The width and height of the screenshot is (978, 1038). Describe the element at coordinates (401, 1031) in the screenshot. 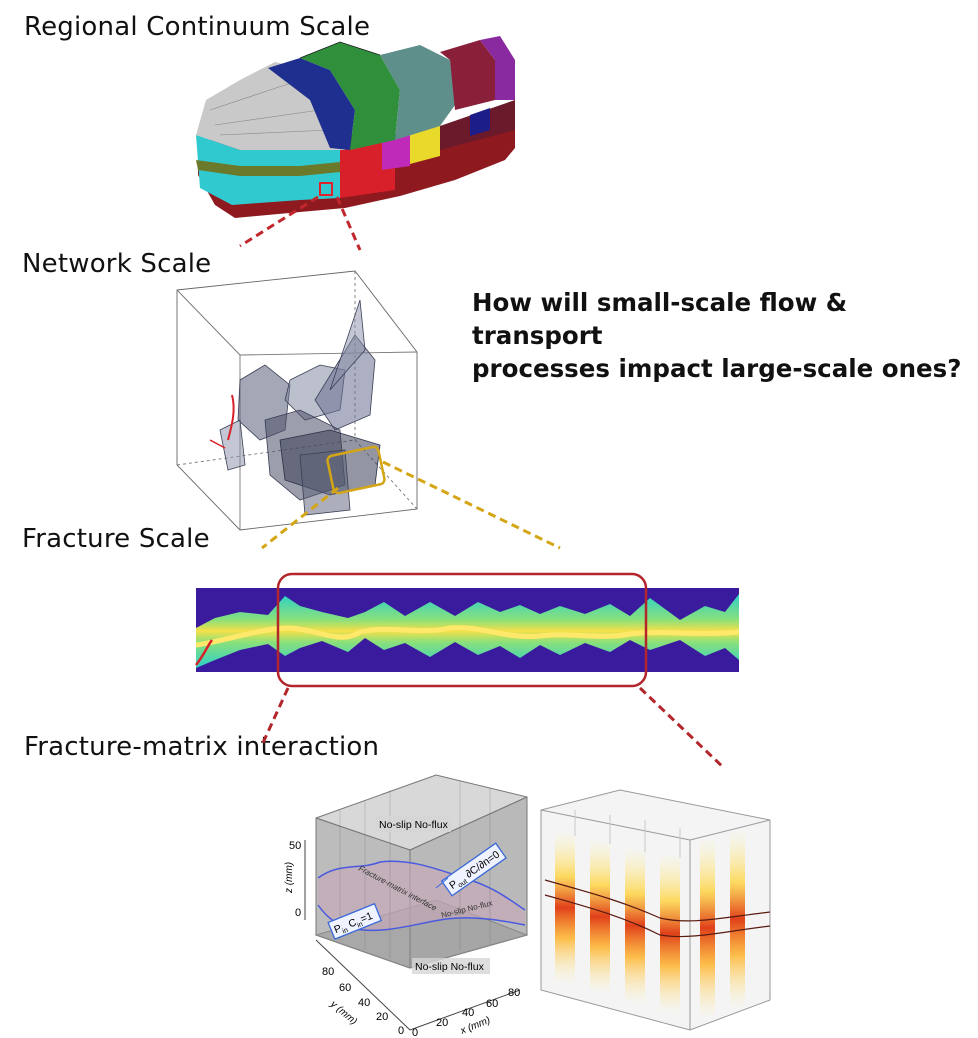

I see `y-tick-0: 0` at that location.